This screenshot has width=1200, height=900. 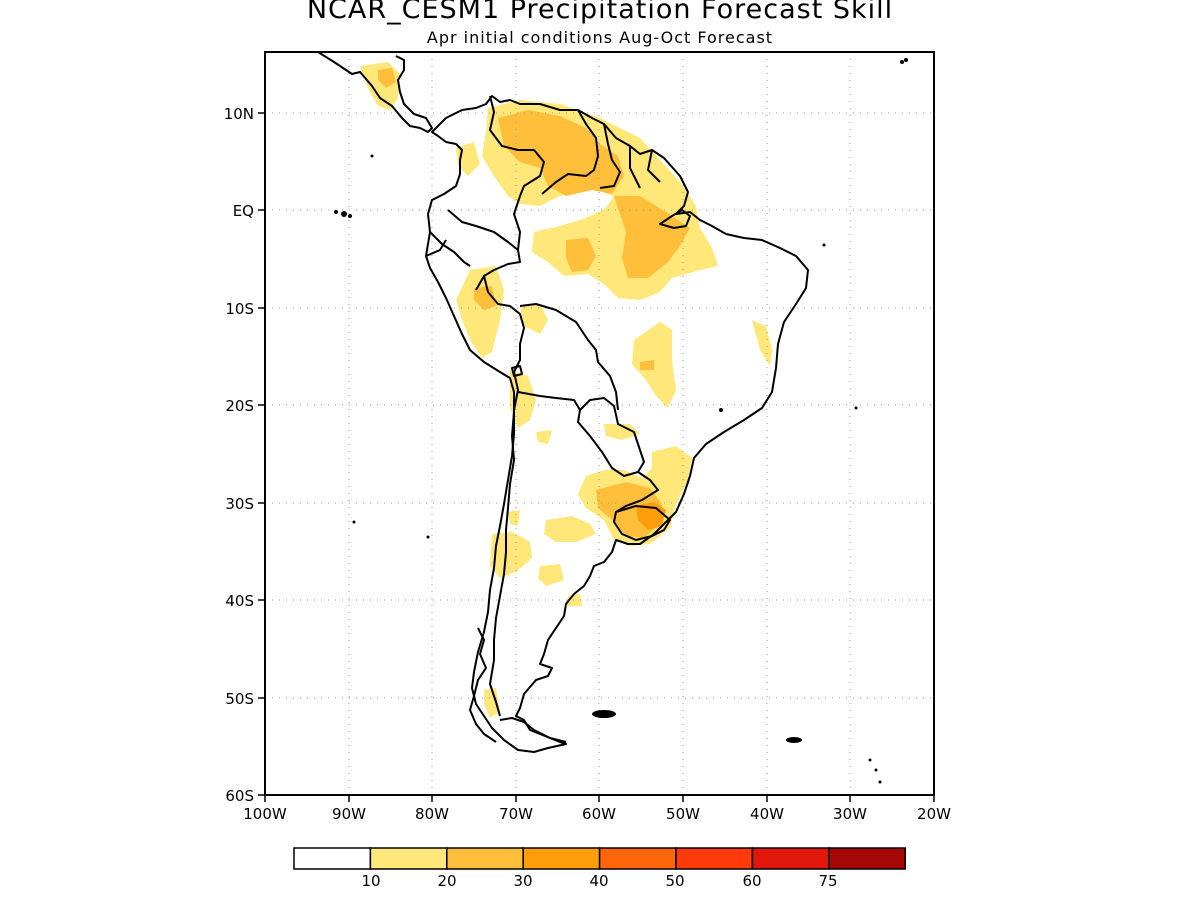 I want to click on lat-label: 50S, so click(x=239, y=699).